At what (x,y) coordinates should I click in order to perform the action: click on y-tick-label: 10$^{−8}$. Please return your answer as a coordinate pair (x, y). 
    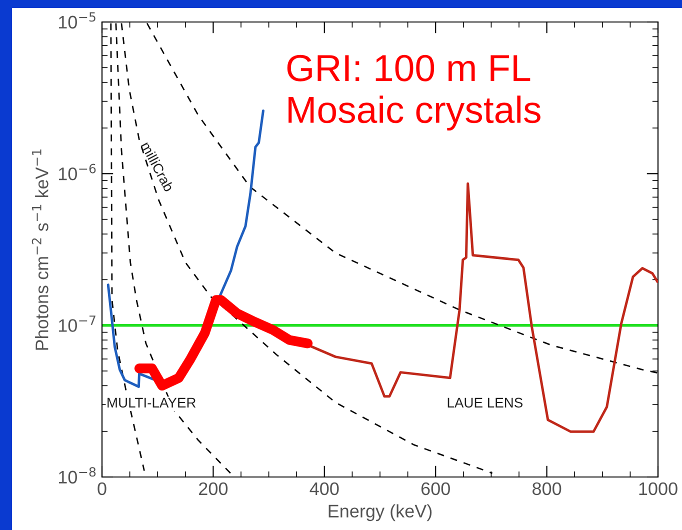
    Looking at the image, I should click on (77, 475).